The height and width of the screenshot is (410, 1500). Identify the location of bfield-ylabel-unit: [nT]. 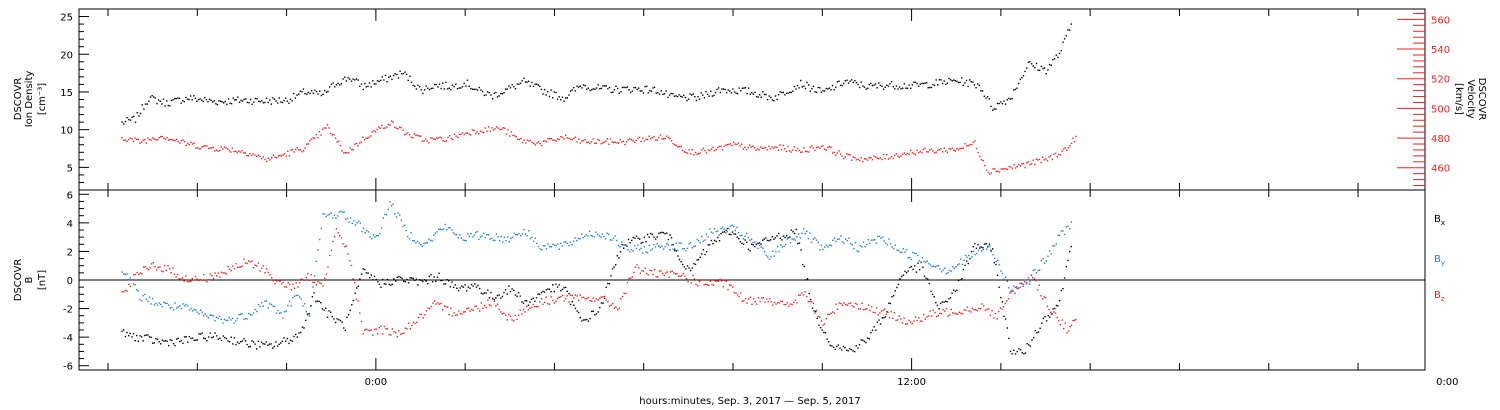
(42, 280).